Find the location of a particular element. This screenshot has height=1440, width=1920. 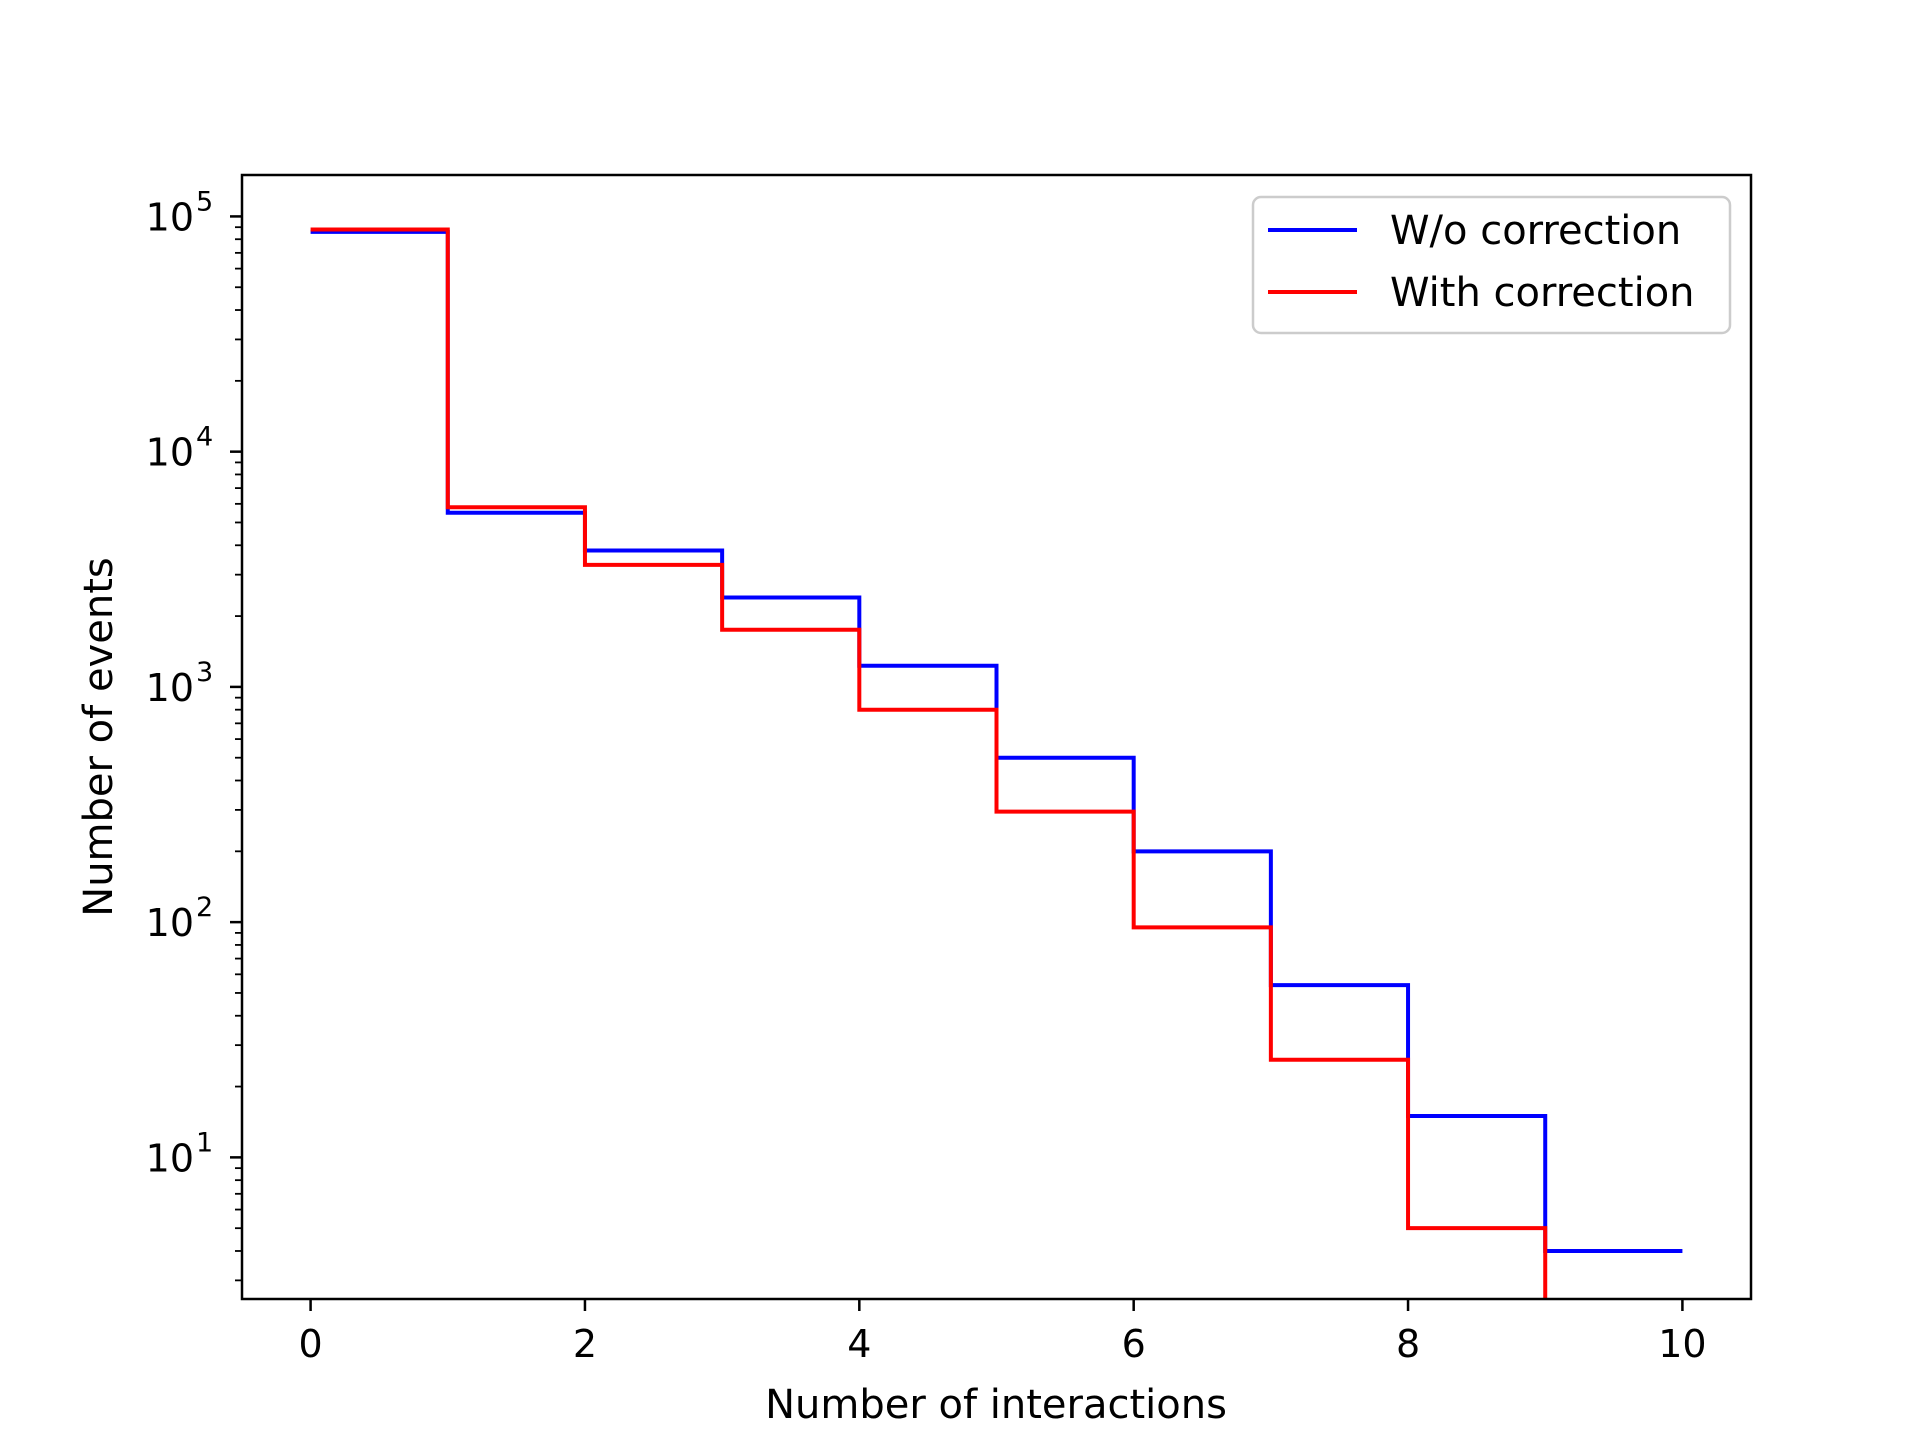

y-tick-exponent: 5 is located at coordinates (204, 201).